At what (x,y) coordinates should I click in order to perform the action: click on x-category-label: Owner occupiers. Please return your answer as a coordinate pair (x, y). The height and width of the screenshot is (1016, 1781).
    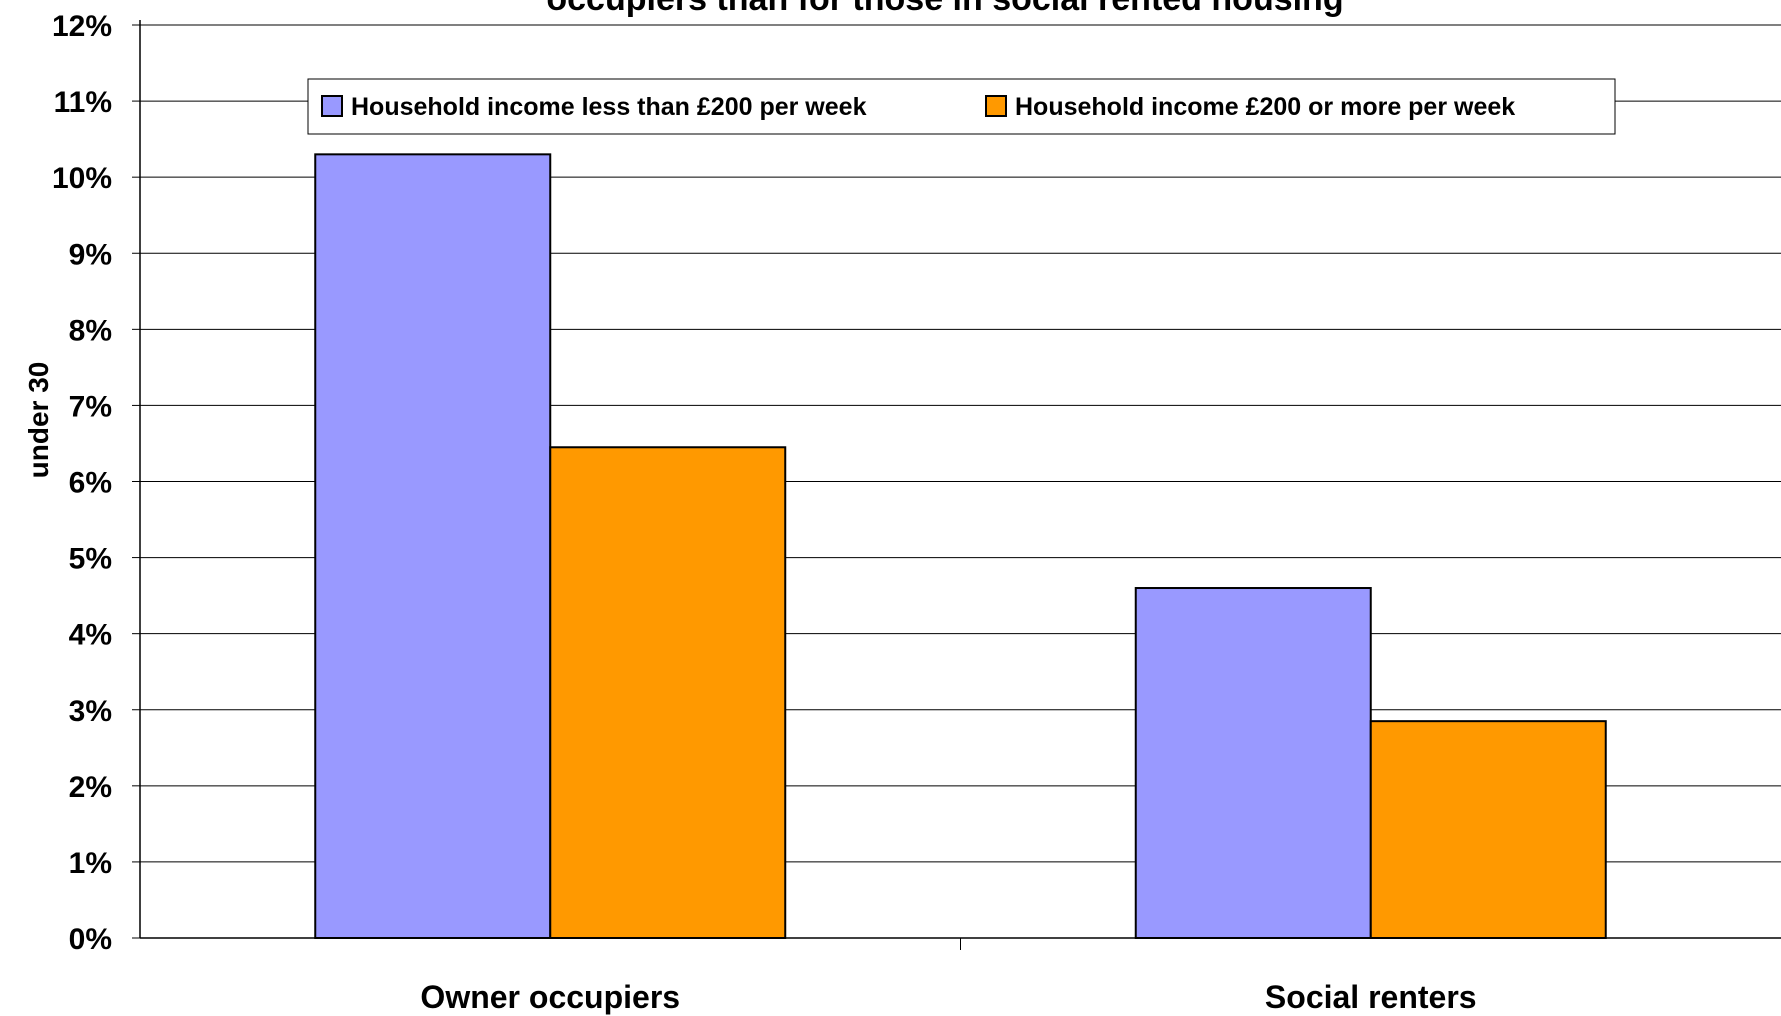
    Looking at the image, I should click on (550, 997).